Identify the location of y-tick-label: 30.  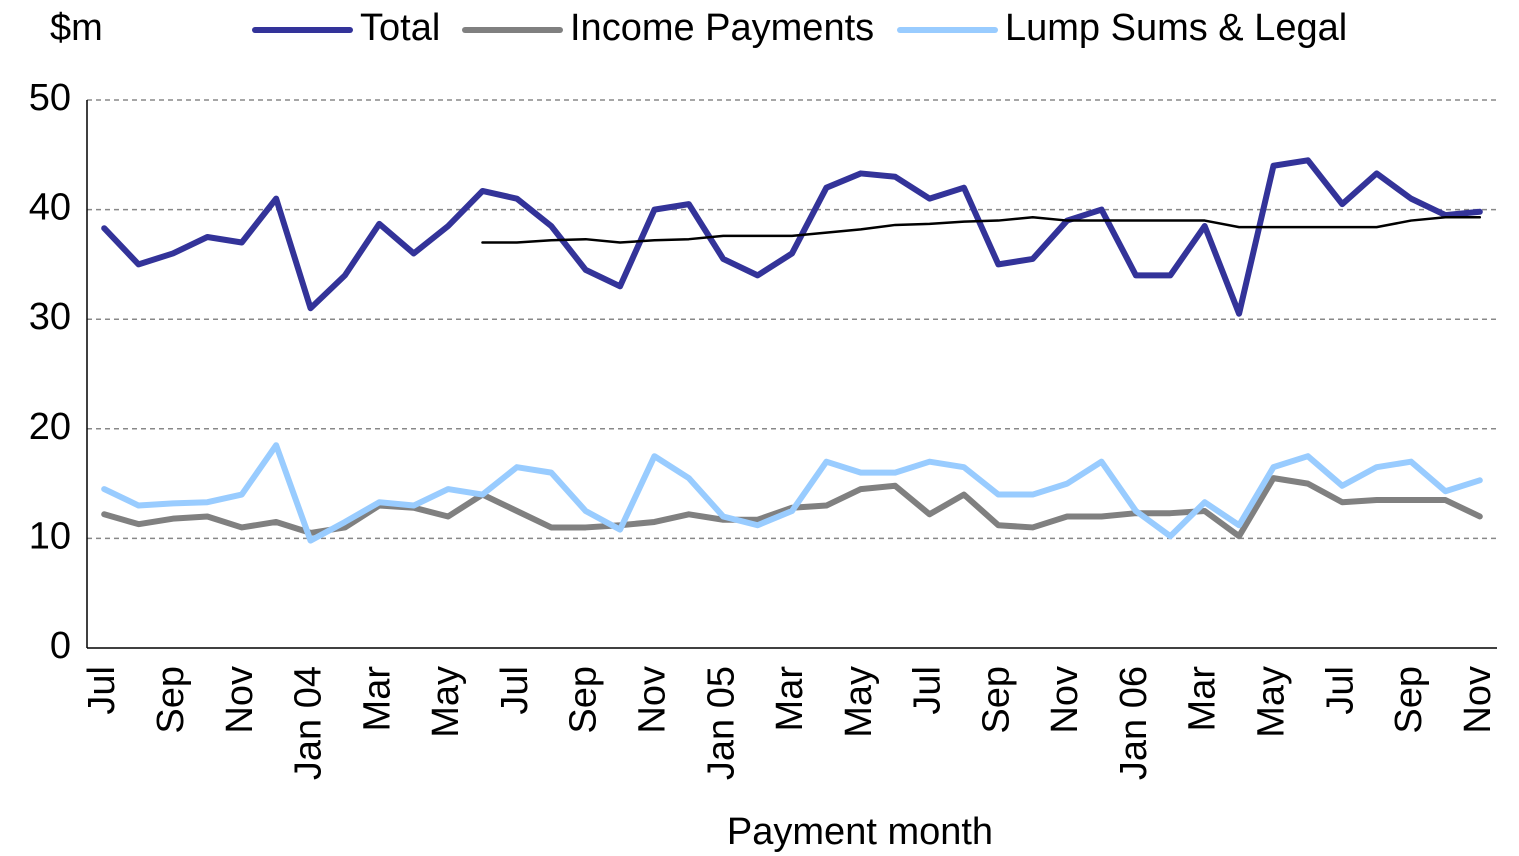
(50, 317).